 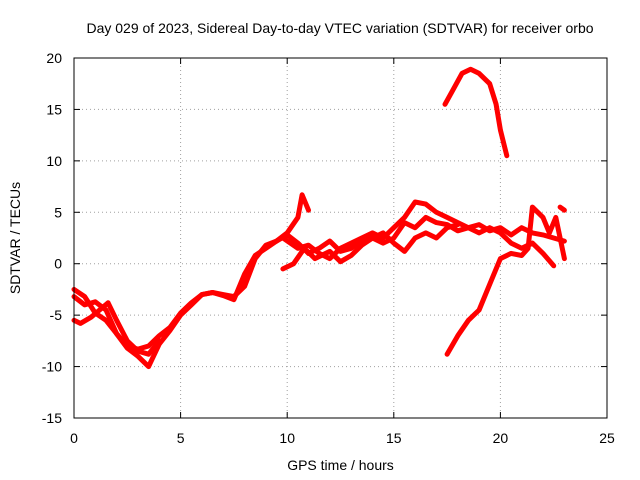 What do you see at coordinates (54, 58) in the screenshot?
I see `y-tick-label: 20` at bounding box center [54, 58].